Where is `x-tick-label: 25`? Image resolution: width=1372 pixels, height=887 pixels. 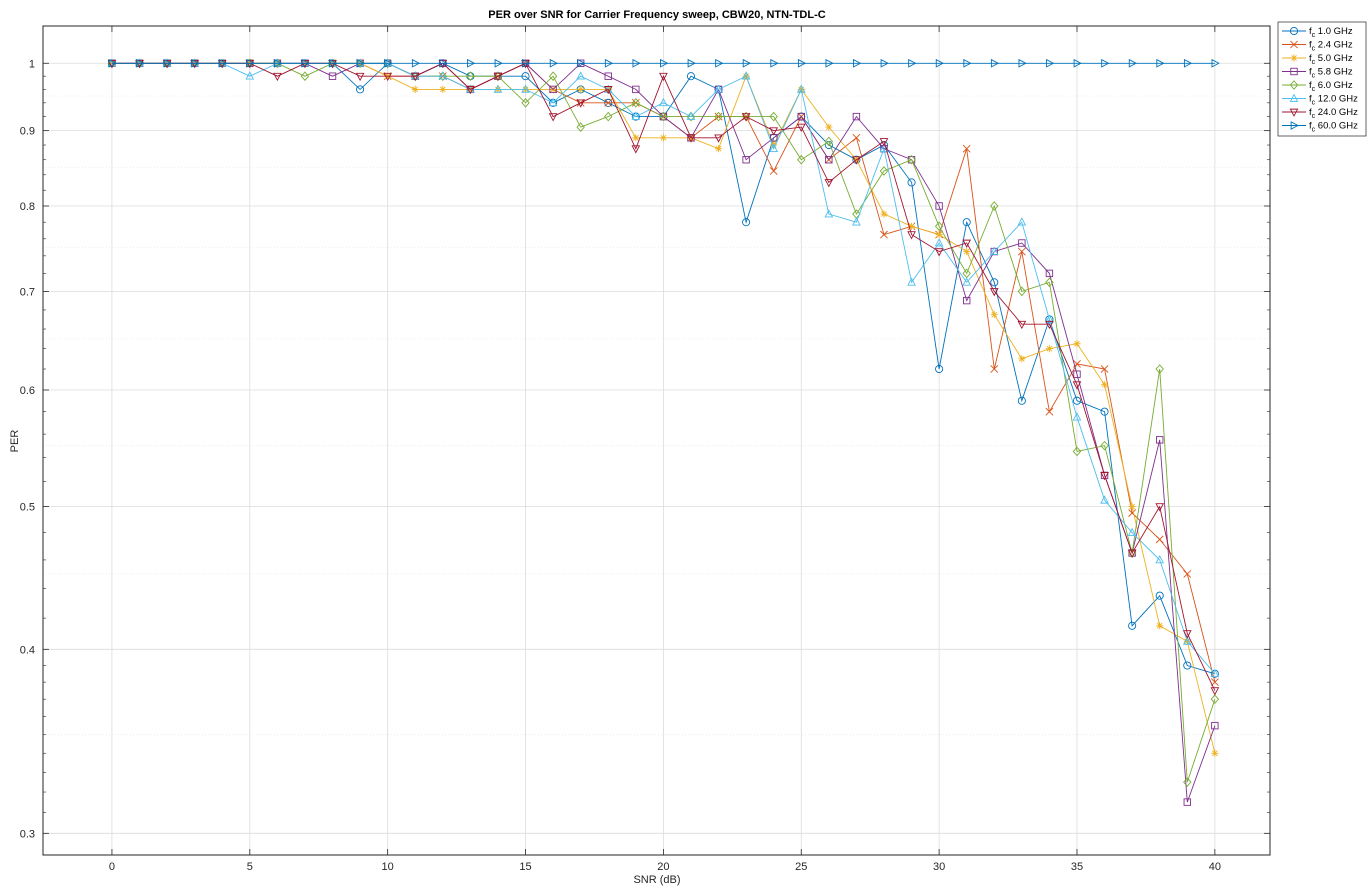 x-tick-label: 25 is located at coordinates (801, 867).